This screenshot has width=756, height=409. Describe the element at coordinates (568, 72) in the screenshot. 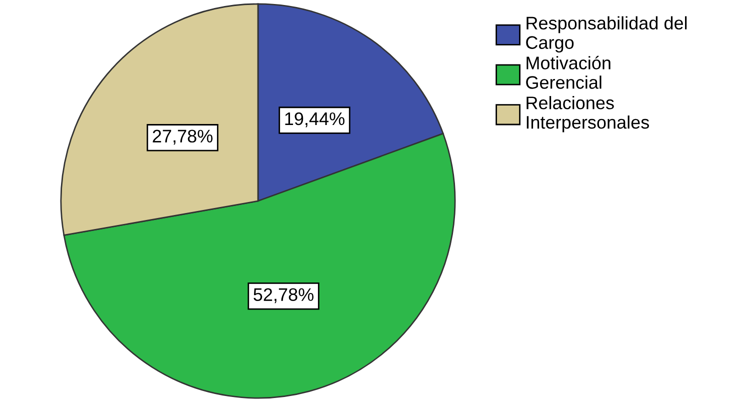

I see `legend-label: Motivación Gerencial` at that location.